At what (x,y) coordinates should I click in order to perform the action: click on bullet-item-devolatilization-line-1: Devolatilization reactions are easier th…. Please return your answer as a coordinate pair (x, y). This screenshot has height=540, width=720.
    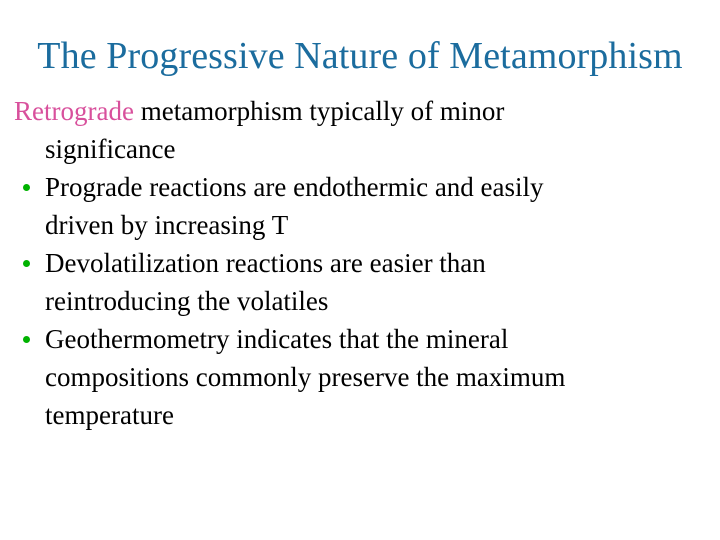
    Looking at the image, I should click on (265, 263).